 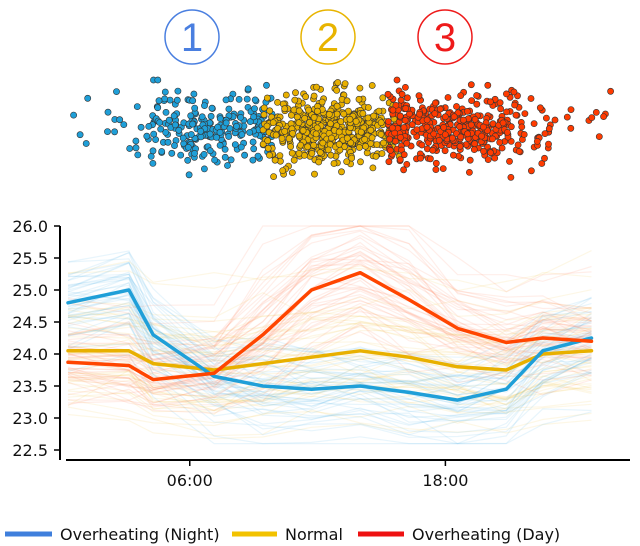 I want to click on member-trace-day, so click(x=329, y=342).